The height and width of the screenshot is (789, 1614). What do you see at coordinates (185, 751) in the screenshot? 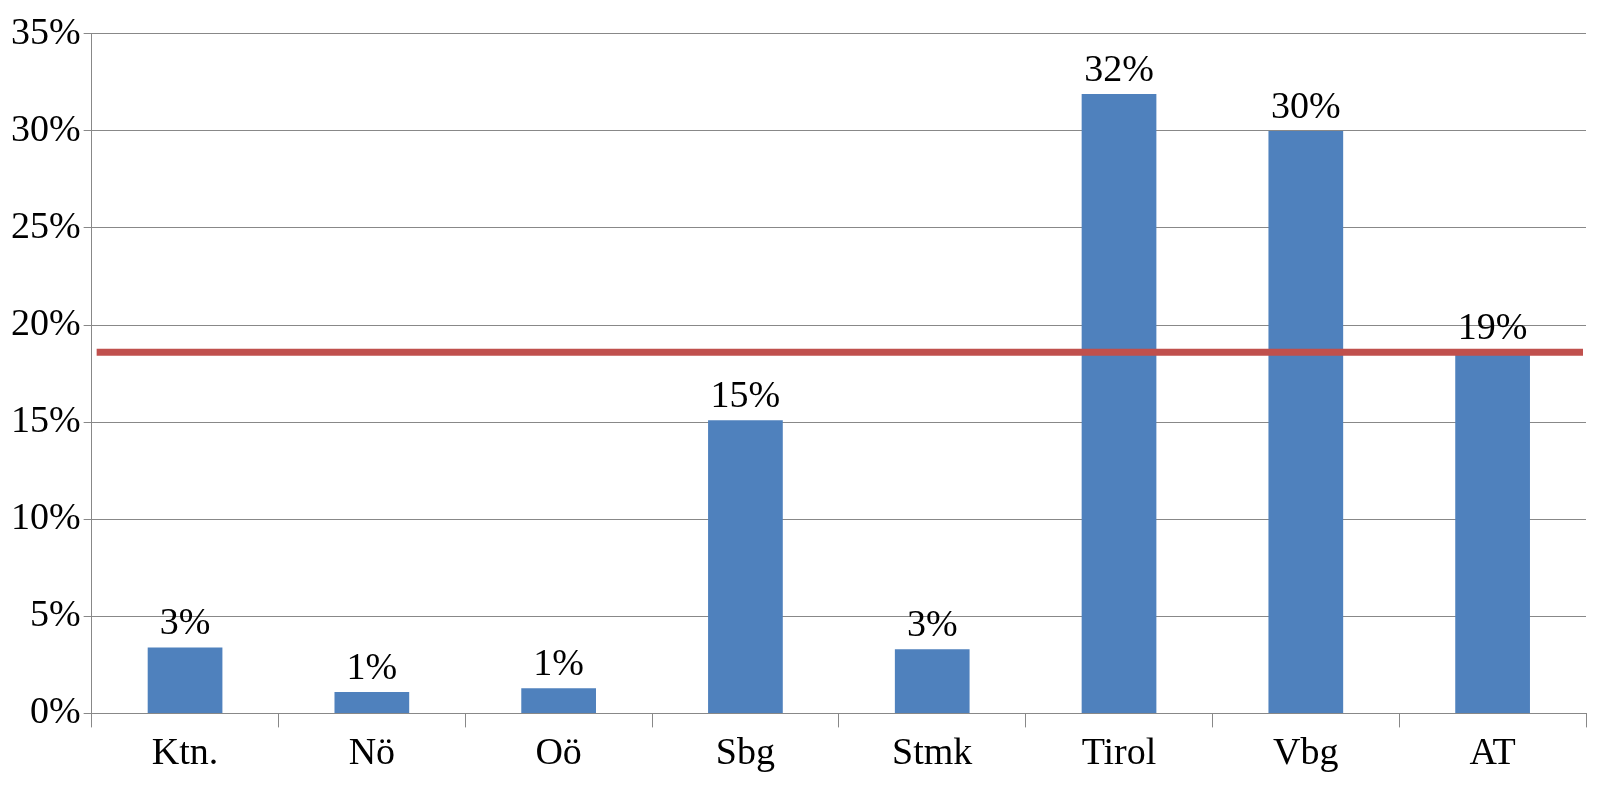
I see `x-tick-label: Ktn.` at bounding box center [185, 751].